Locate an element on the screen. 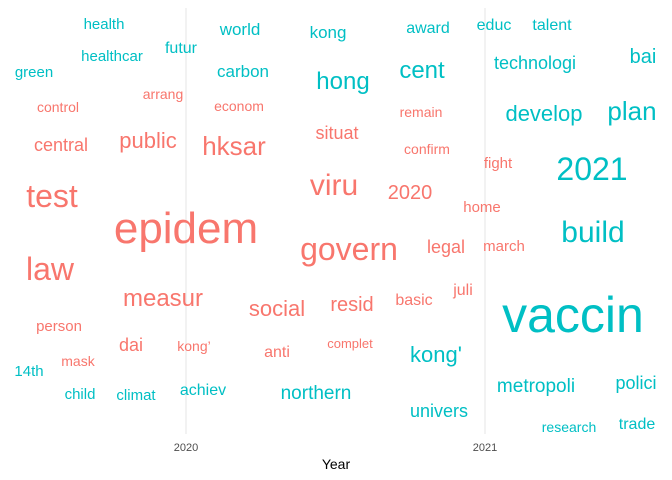 The width and height of the screenshot is (672, 480). word-label: plan is located at coordinates (631, 111).